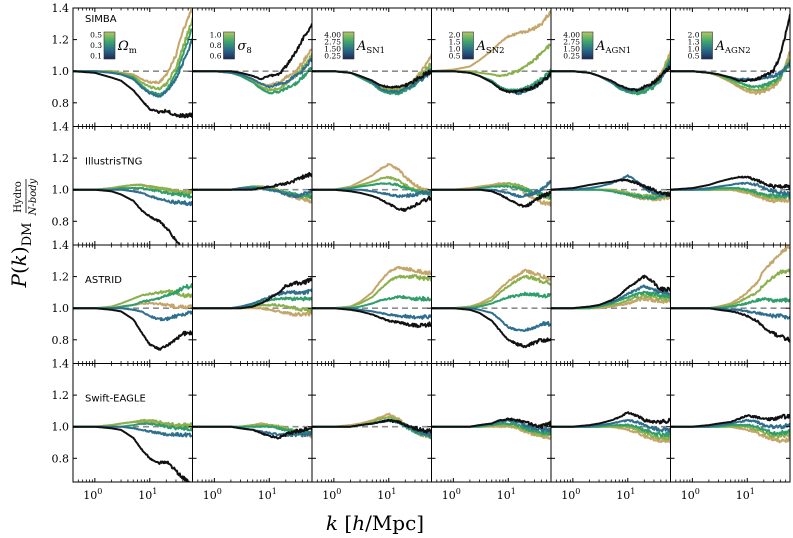  Describe the element at coordinates (455, 49) in the screenshot. I see `colorbar-tick-label: 1.0` at that location.